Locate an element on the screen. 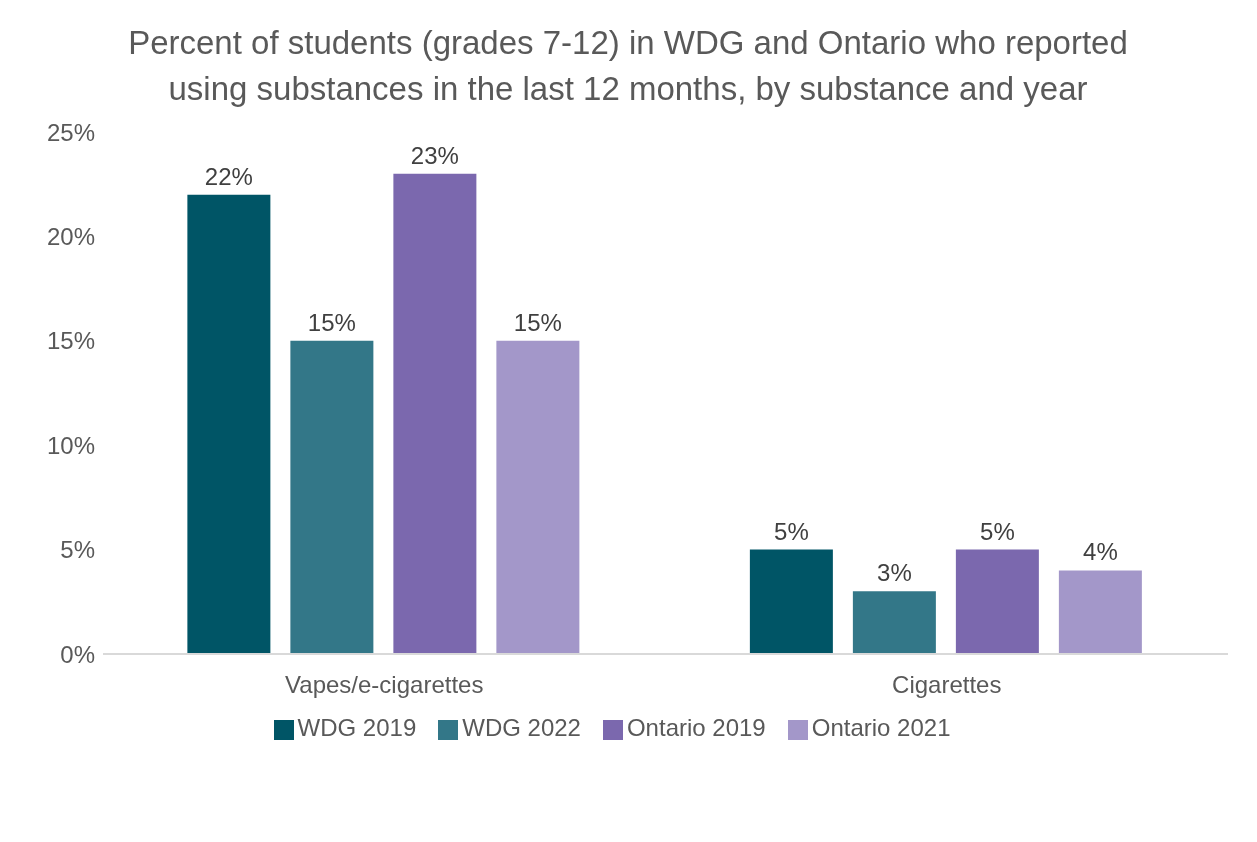 The height and width of the screenshot is (842, 1257). x-tick-label: Cigarettes is located at coordinates (947, 685).